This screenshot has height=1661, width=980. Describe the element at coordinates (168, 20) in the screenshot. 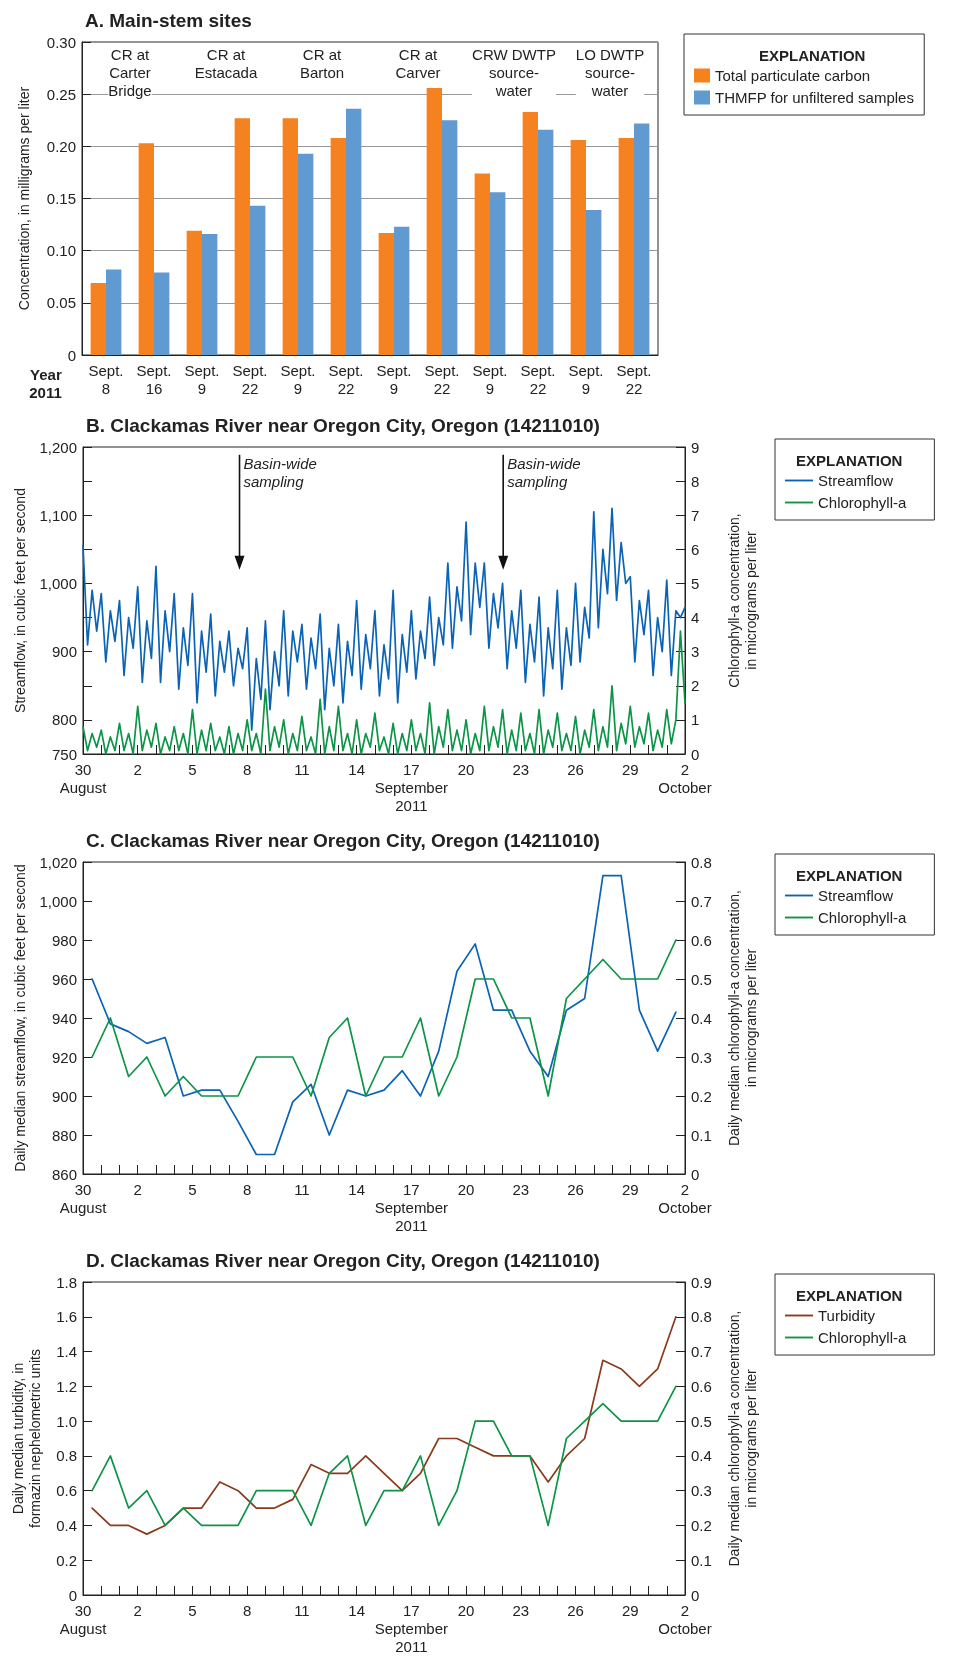

I see `chart-title: A. Main-stem sites` at that location.